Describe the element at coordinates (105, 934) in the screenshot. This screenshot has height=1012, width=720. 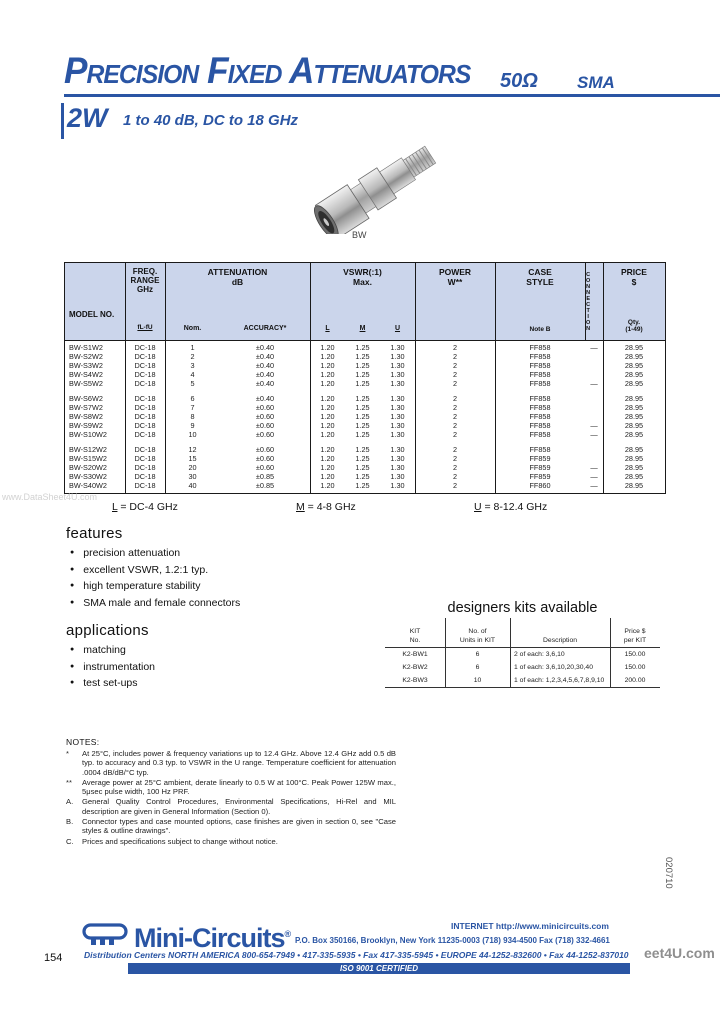
I see `logo-icon` at that location.